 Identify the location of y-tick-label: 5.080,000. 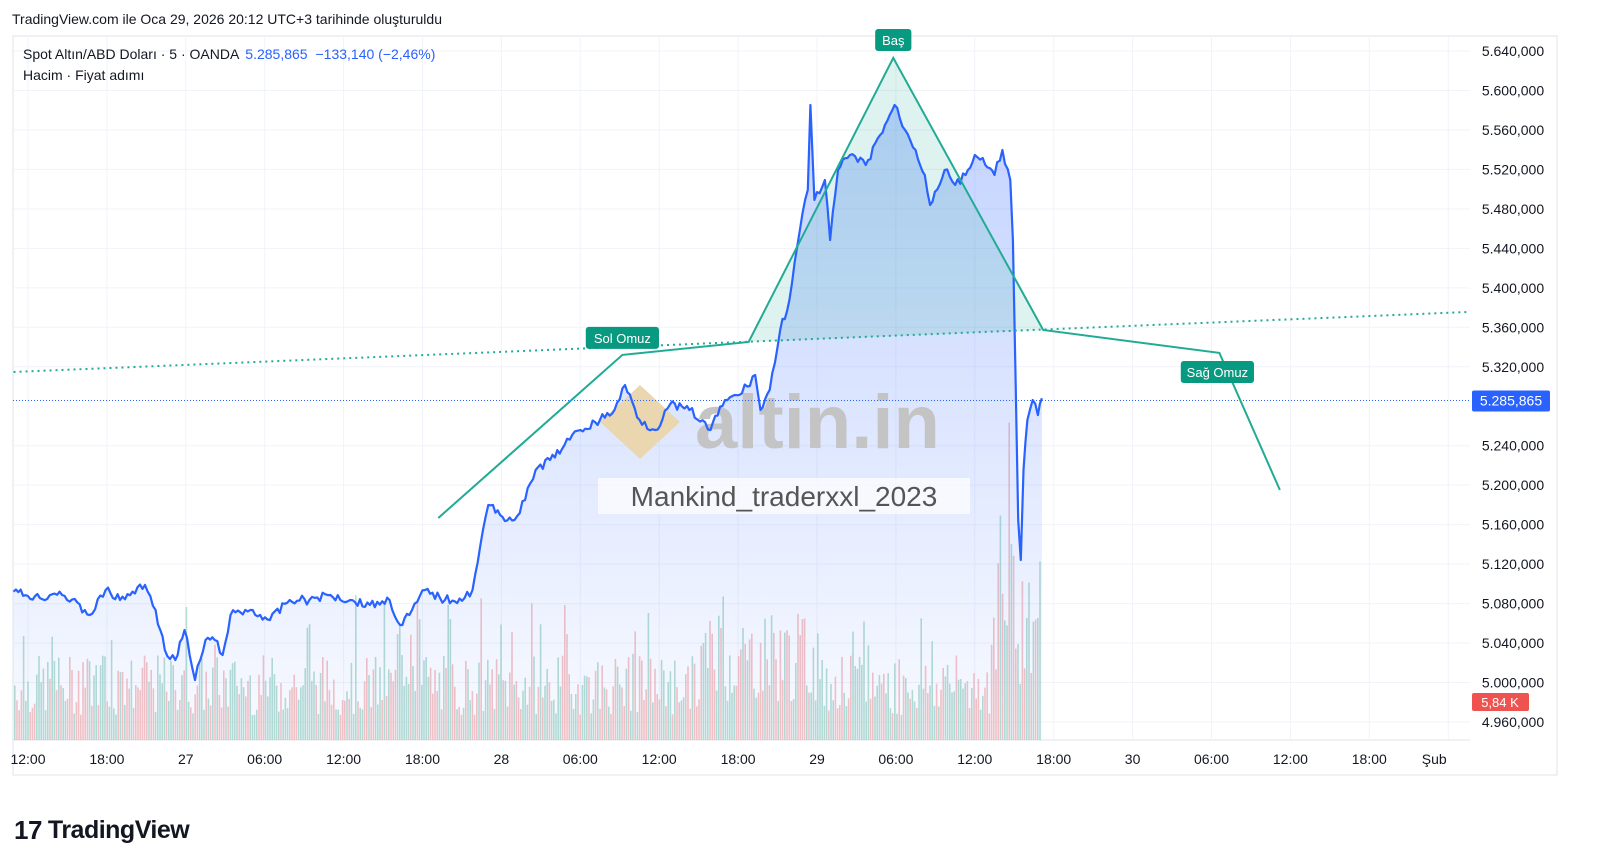
(1513, 604).